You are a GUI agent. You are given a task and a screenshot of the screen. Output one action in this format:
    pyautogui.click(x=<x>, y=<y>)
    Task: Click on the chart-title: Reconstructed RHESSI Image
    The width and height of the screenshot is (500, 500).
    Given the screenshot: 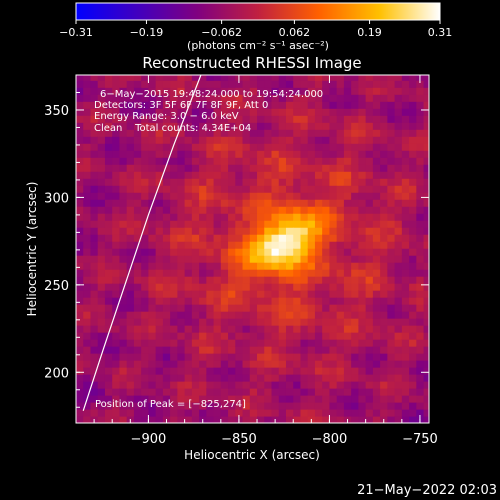 What is the action you would take?
    pyautogui.click(x=251, y=63)
    